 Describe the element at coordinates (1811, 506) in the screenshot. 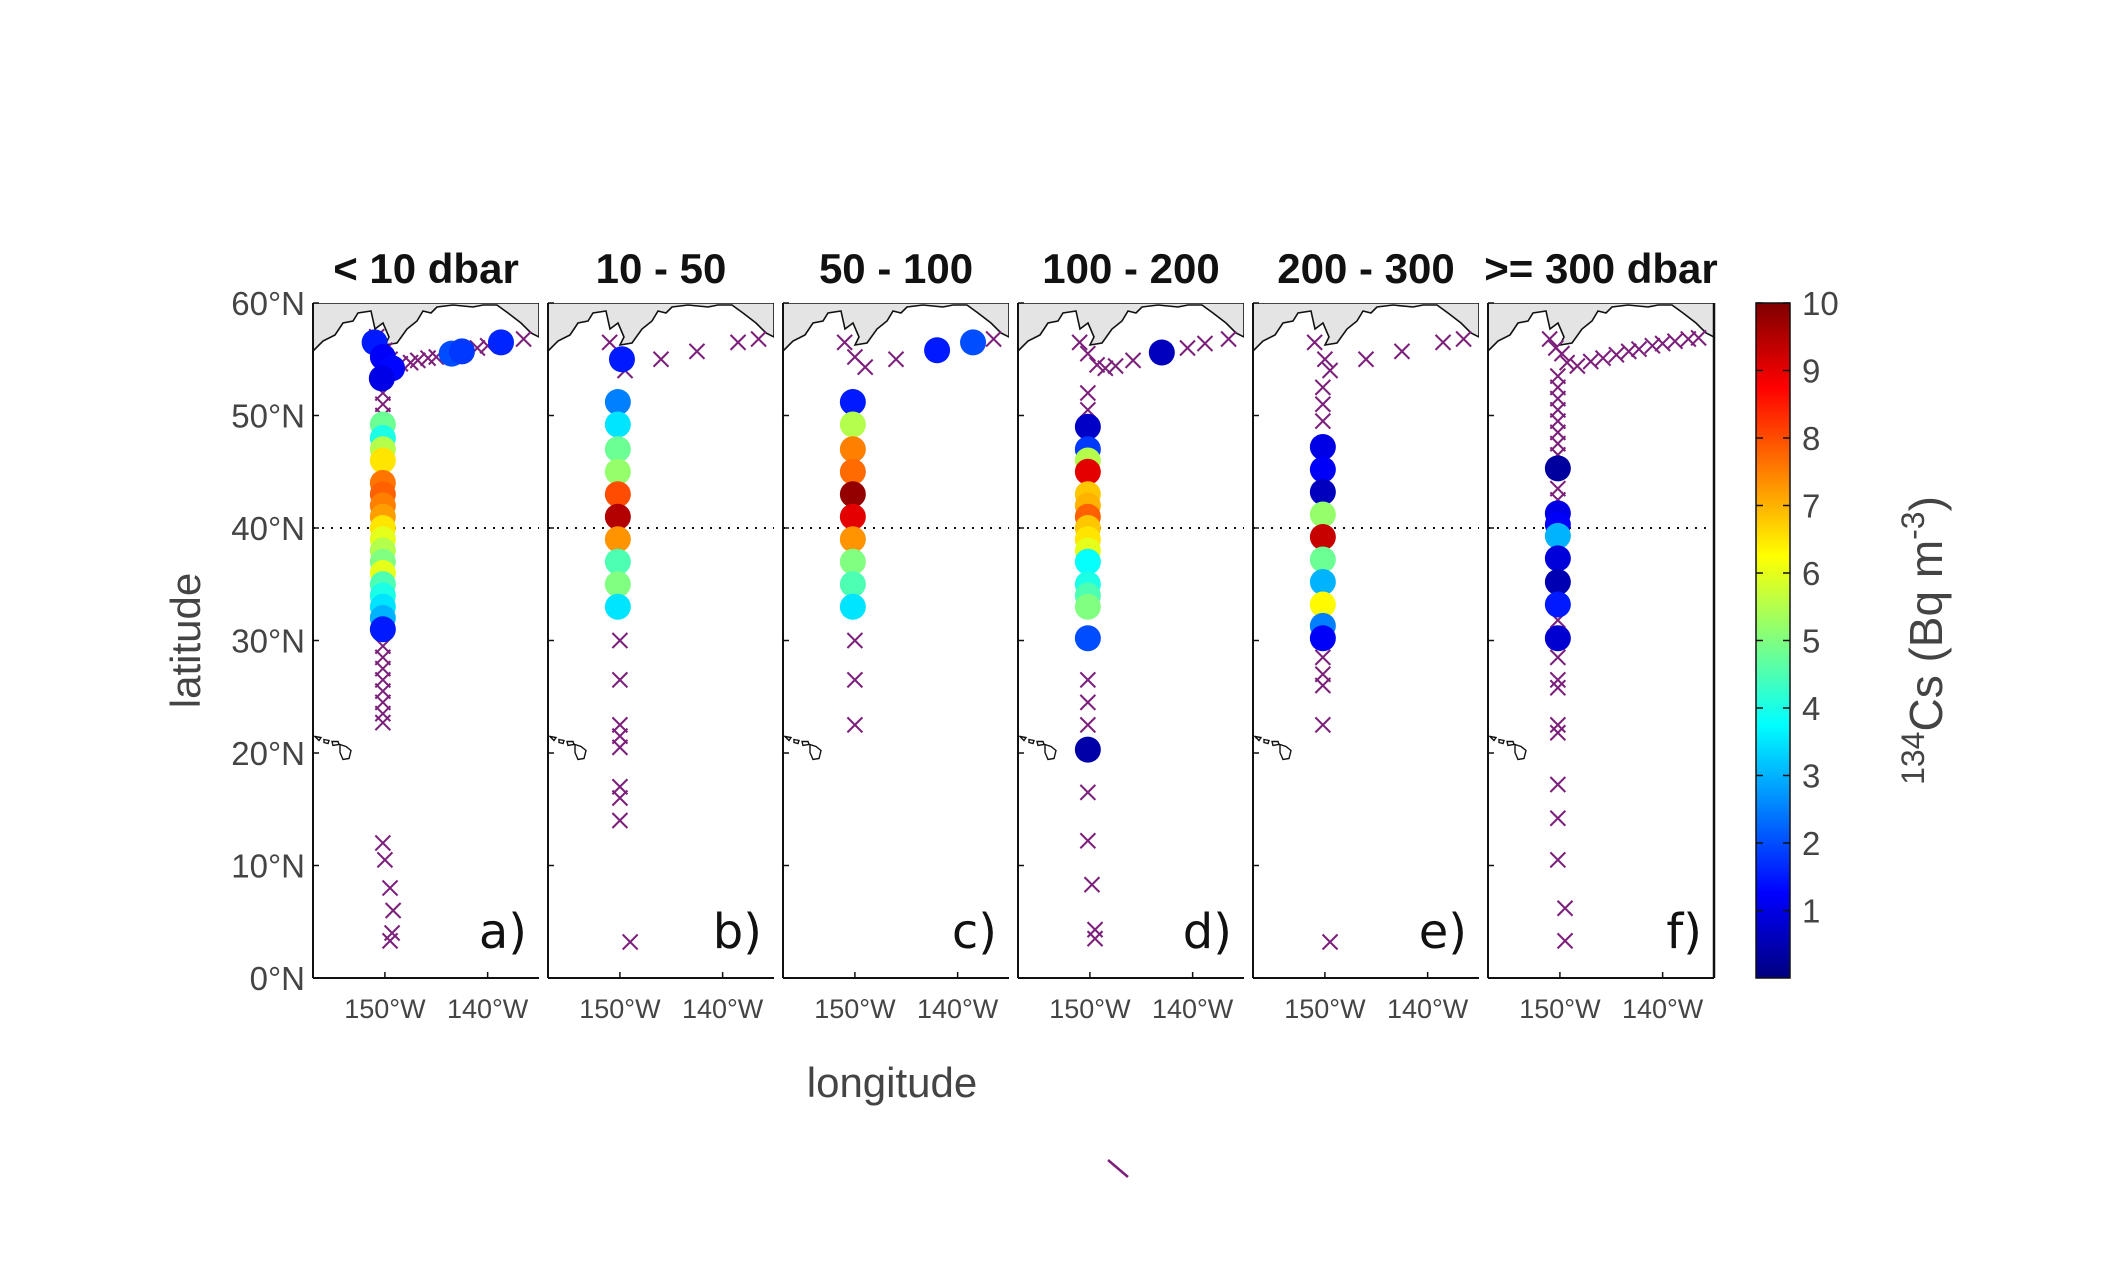

I see `colorbar-tick-label: 7` at that location.